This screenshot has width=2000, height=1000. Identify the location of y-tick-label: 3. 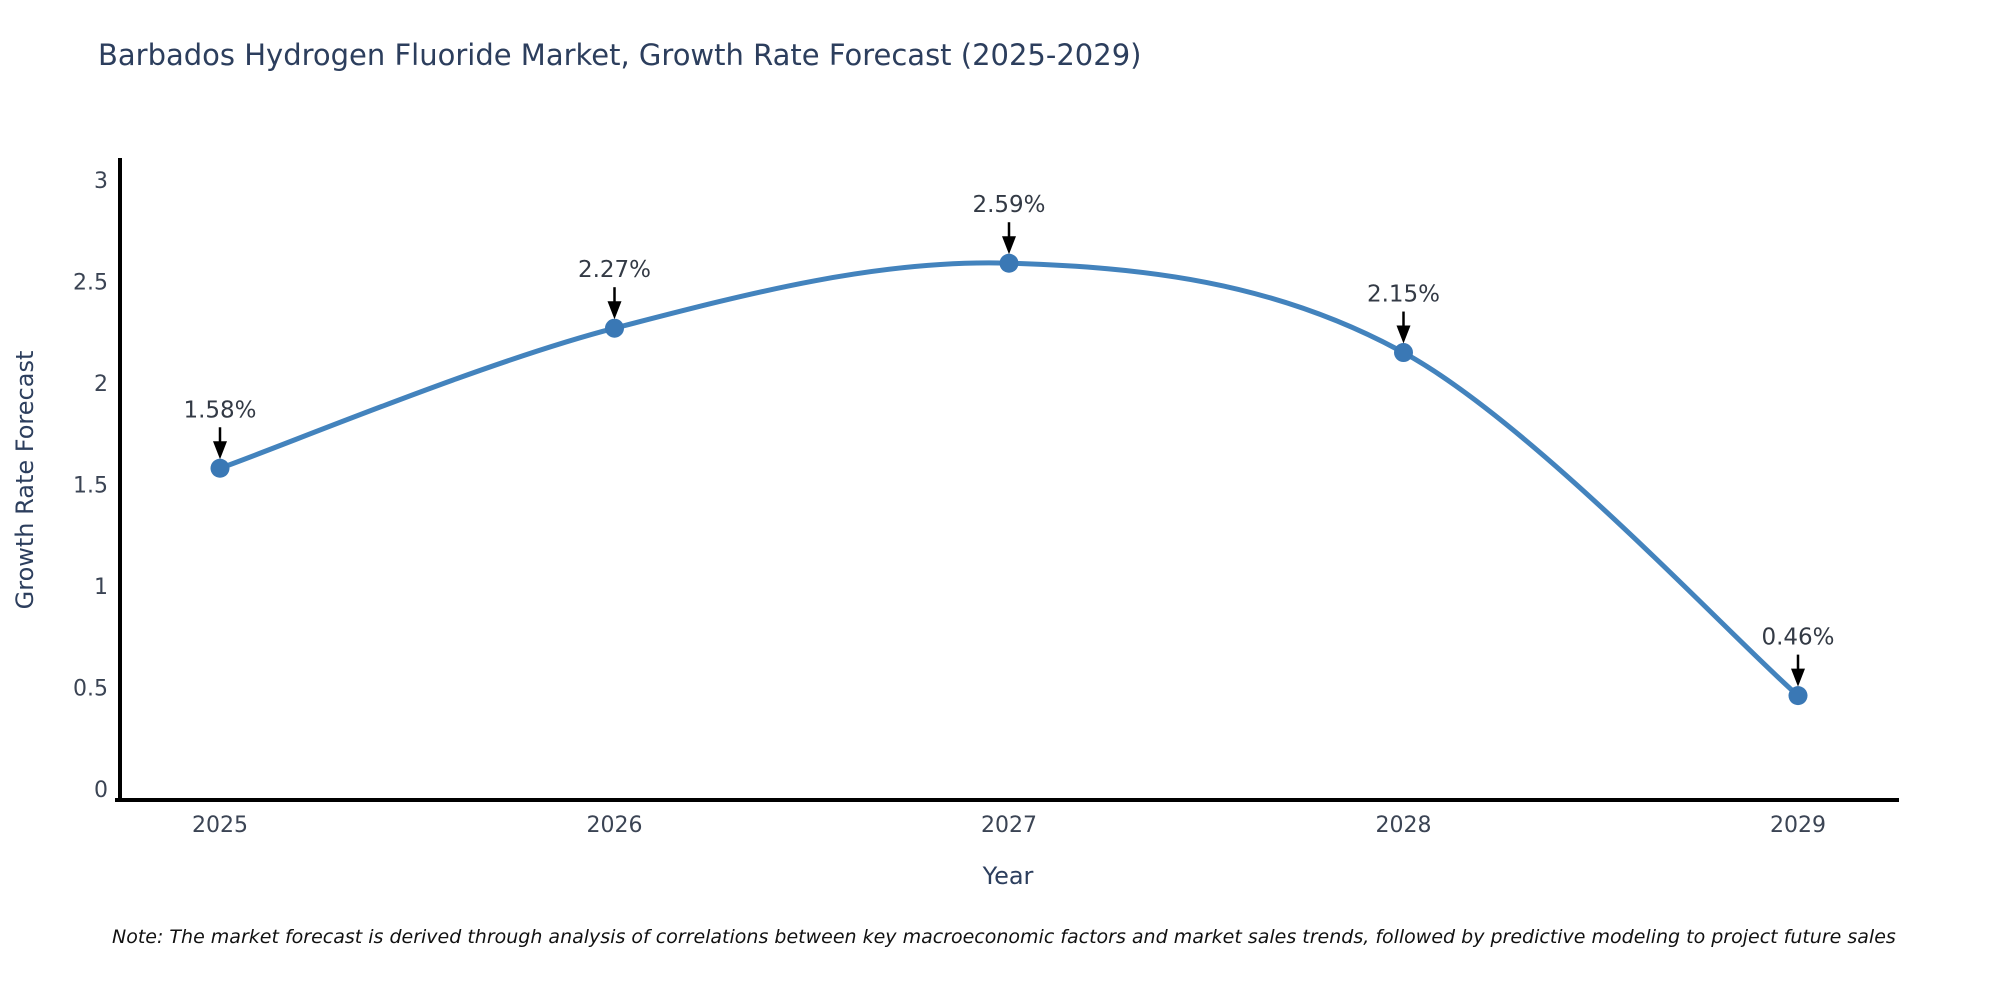
(101, 181).